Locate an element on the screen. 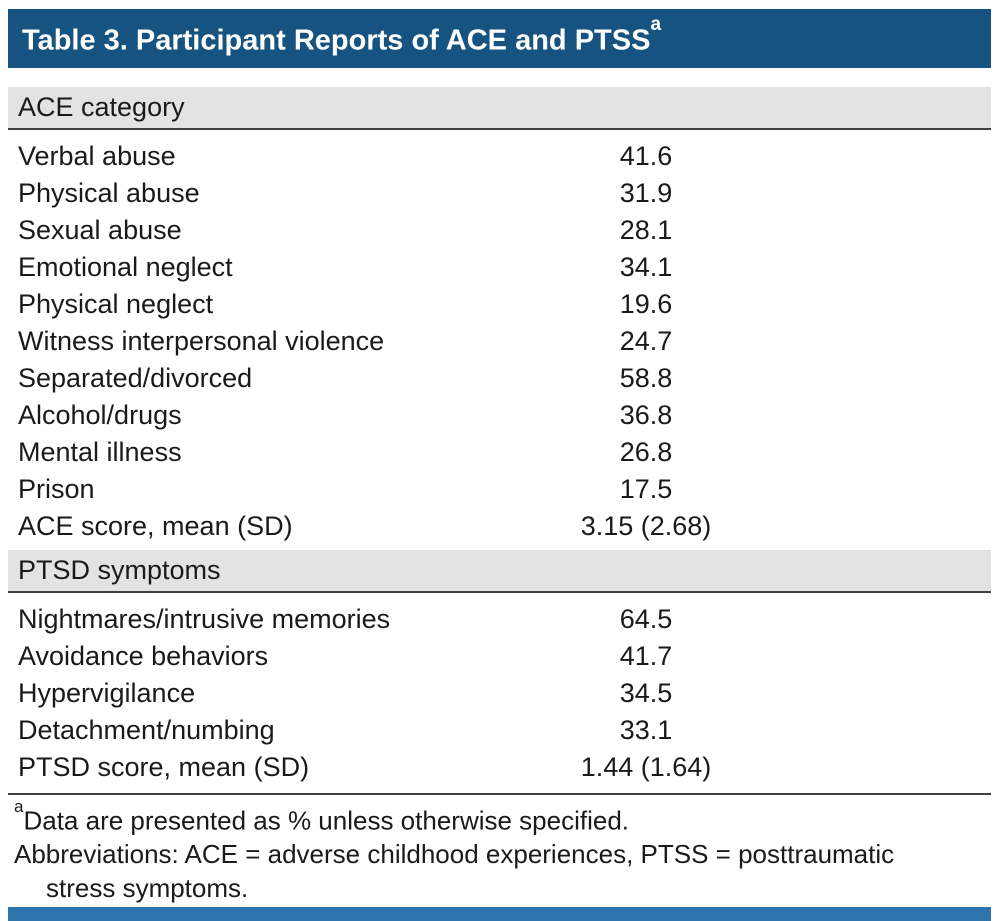 The width and height of the screenshot is (999, 921). table-row: Physical abuse 31.9 is located at coordinates (499, 193).